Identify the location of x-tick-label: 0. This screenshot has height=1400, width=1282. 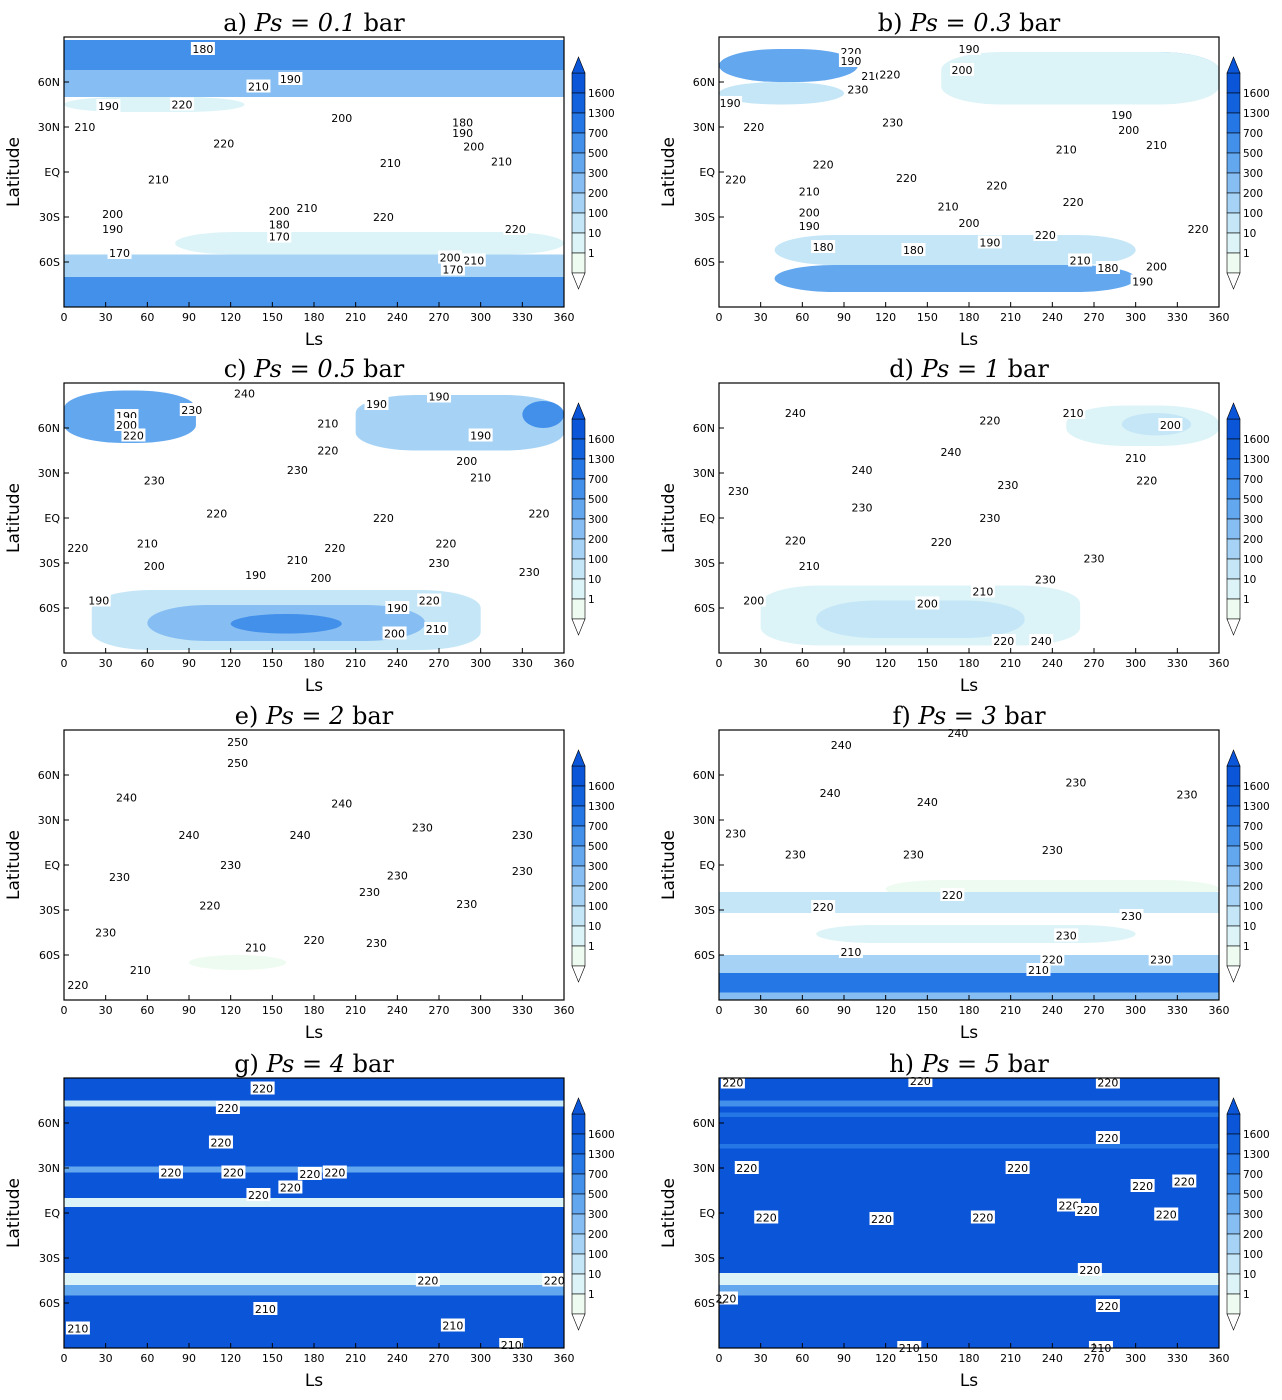
(64, 1358).